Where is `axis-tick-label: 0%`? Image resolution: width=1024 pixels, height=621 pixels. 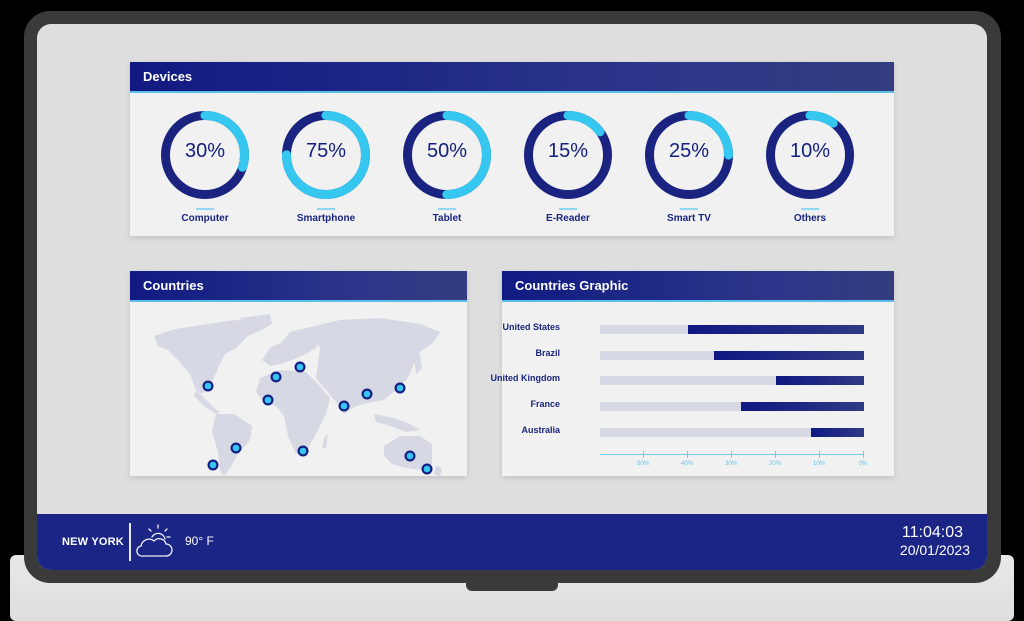 axis-tick-label: 0% is located at coordinates (863, 464).